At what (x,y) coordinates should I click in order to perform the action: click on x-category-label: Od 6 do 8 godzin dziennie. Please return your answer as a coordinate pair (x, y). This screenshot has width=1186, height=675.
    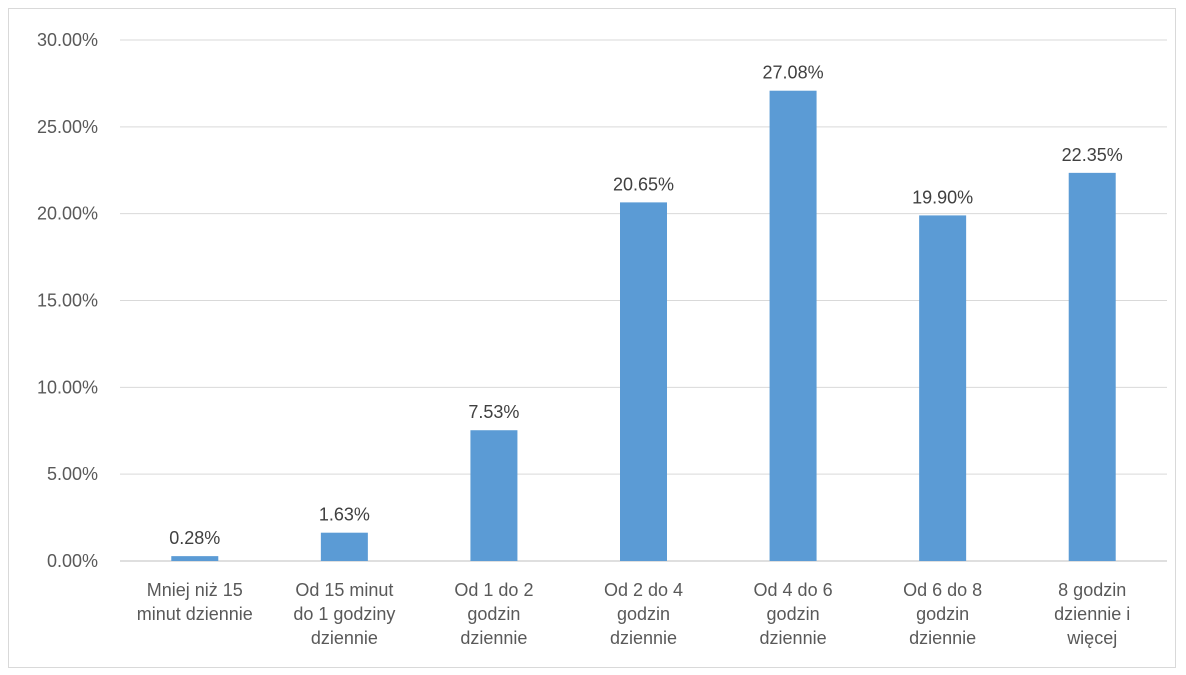
    Looking at the image, I should click on (942, 614).